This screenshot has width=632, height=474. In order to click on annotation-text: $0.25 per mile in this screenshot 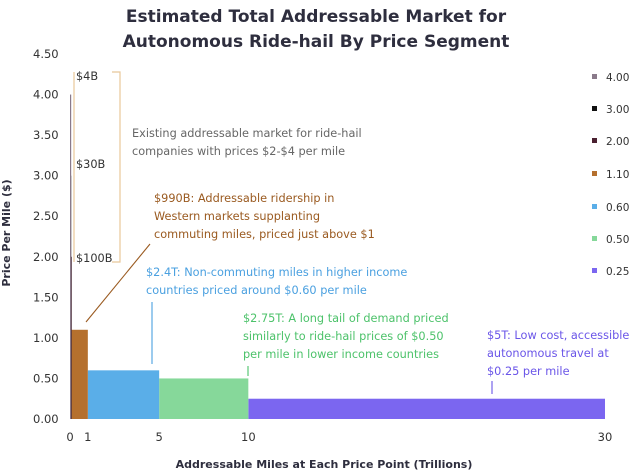, I will do `click(528, 371)`.